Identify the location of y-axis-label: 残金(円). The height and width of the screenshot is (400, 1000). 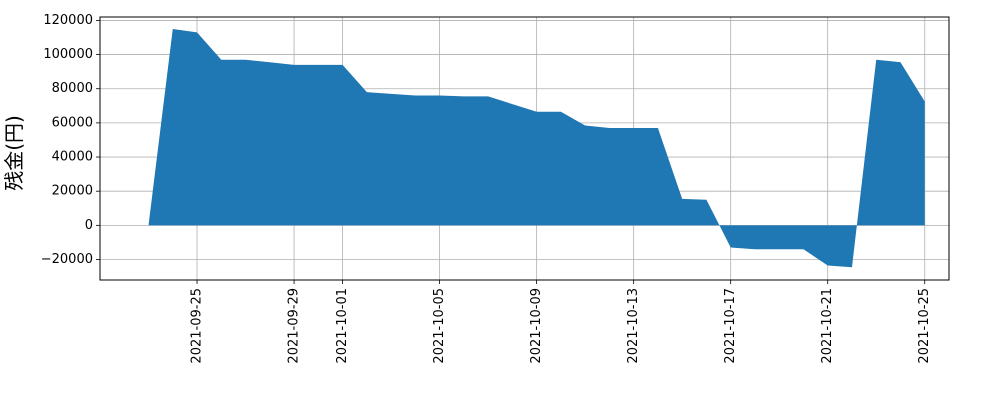
(14, 153).